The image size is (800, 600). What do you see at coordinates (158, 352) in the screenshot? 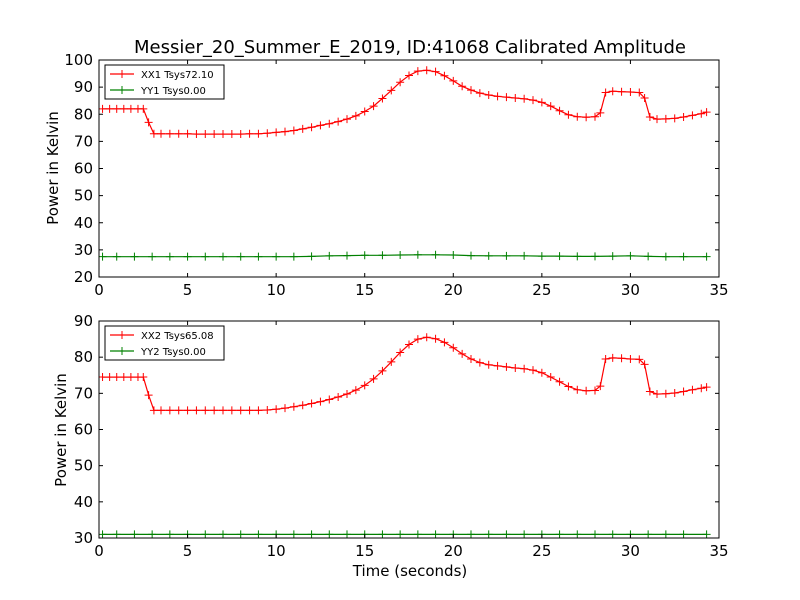
I see `legend-entry-yy2: YY2 Tsys0.00` at bounding box center [158, 352].